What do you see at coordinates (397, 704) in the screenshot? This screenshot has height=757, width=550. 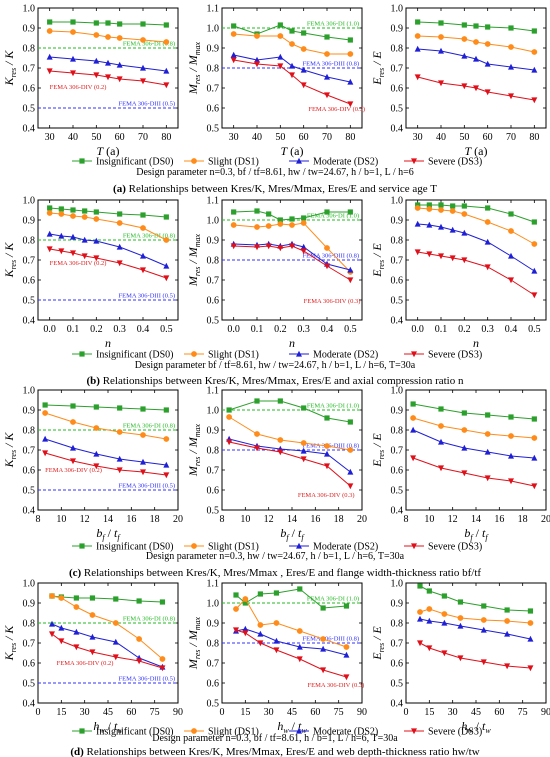 I see `y-tick-label: 0.4` at bounding box center [397, 704].